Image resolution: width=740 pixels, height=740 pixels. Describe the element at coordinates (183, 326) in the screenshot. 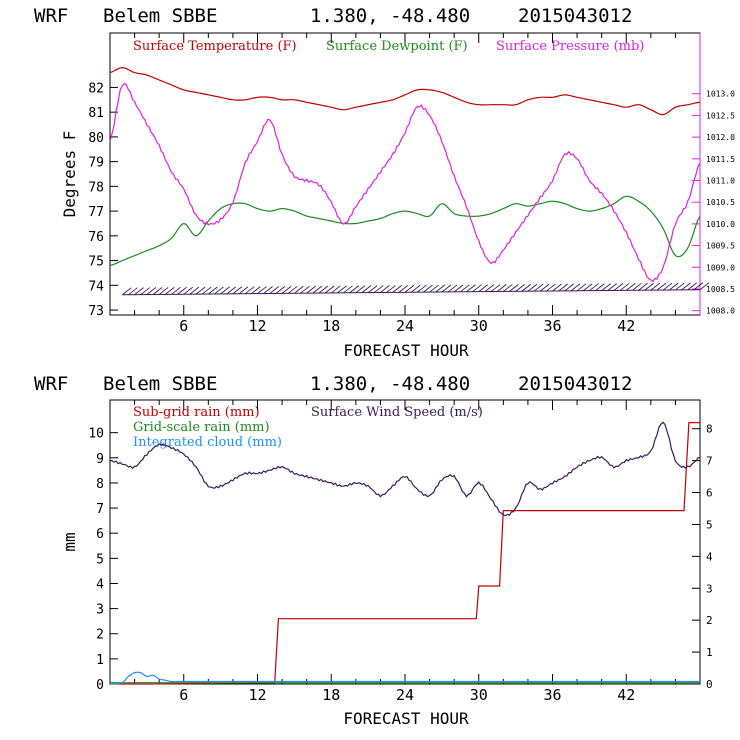

I see `panel1-xtick-label: 6` at that location.